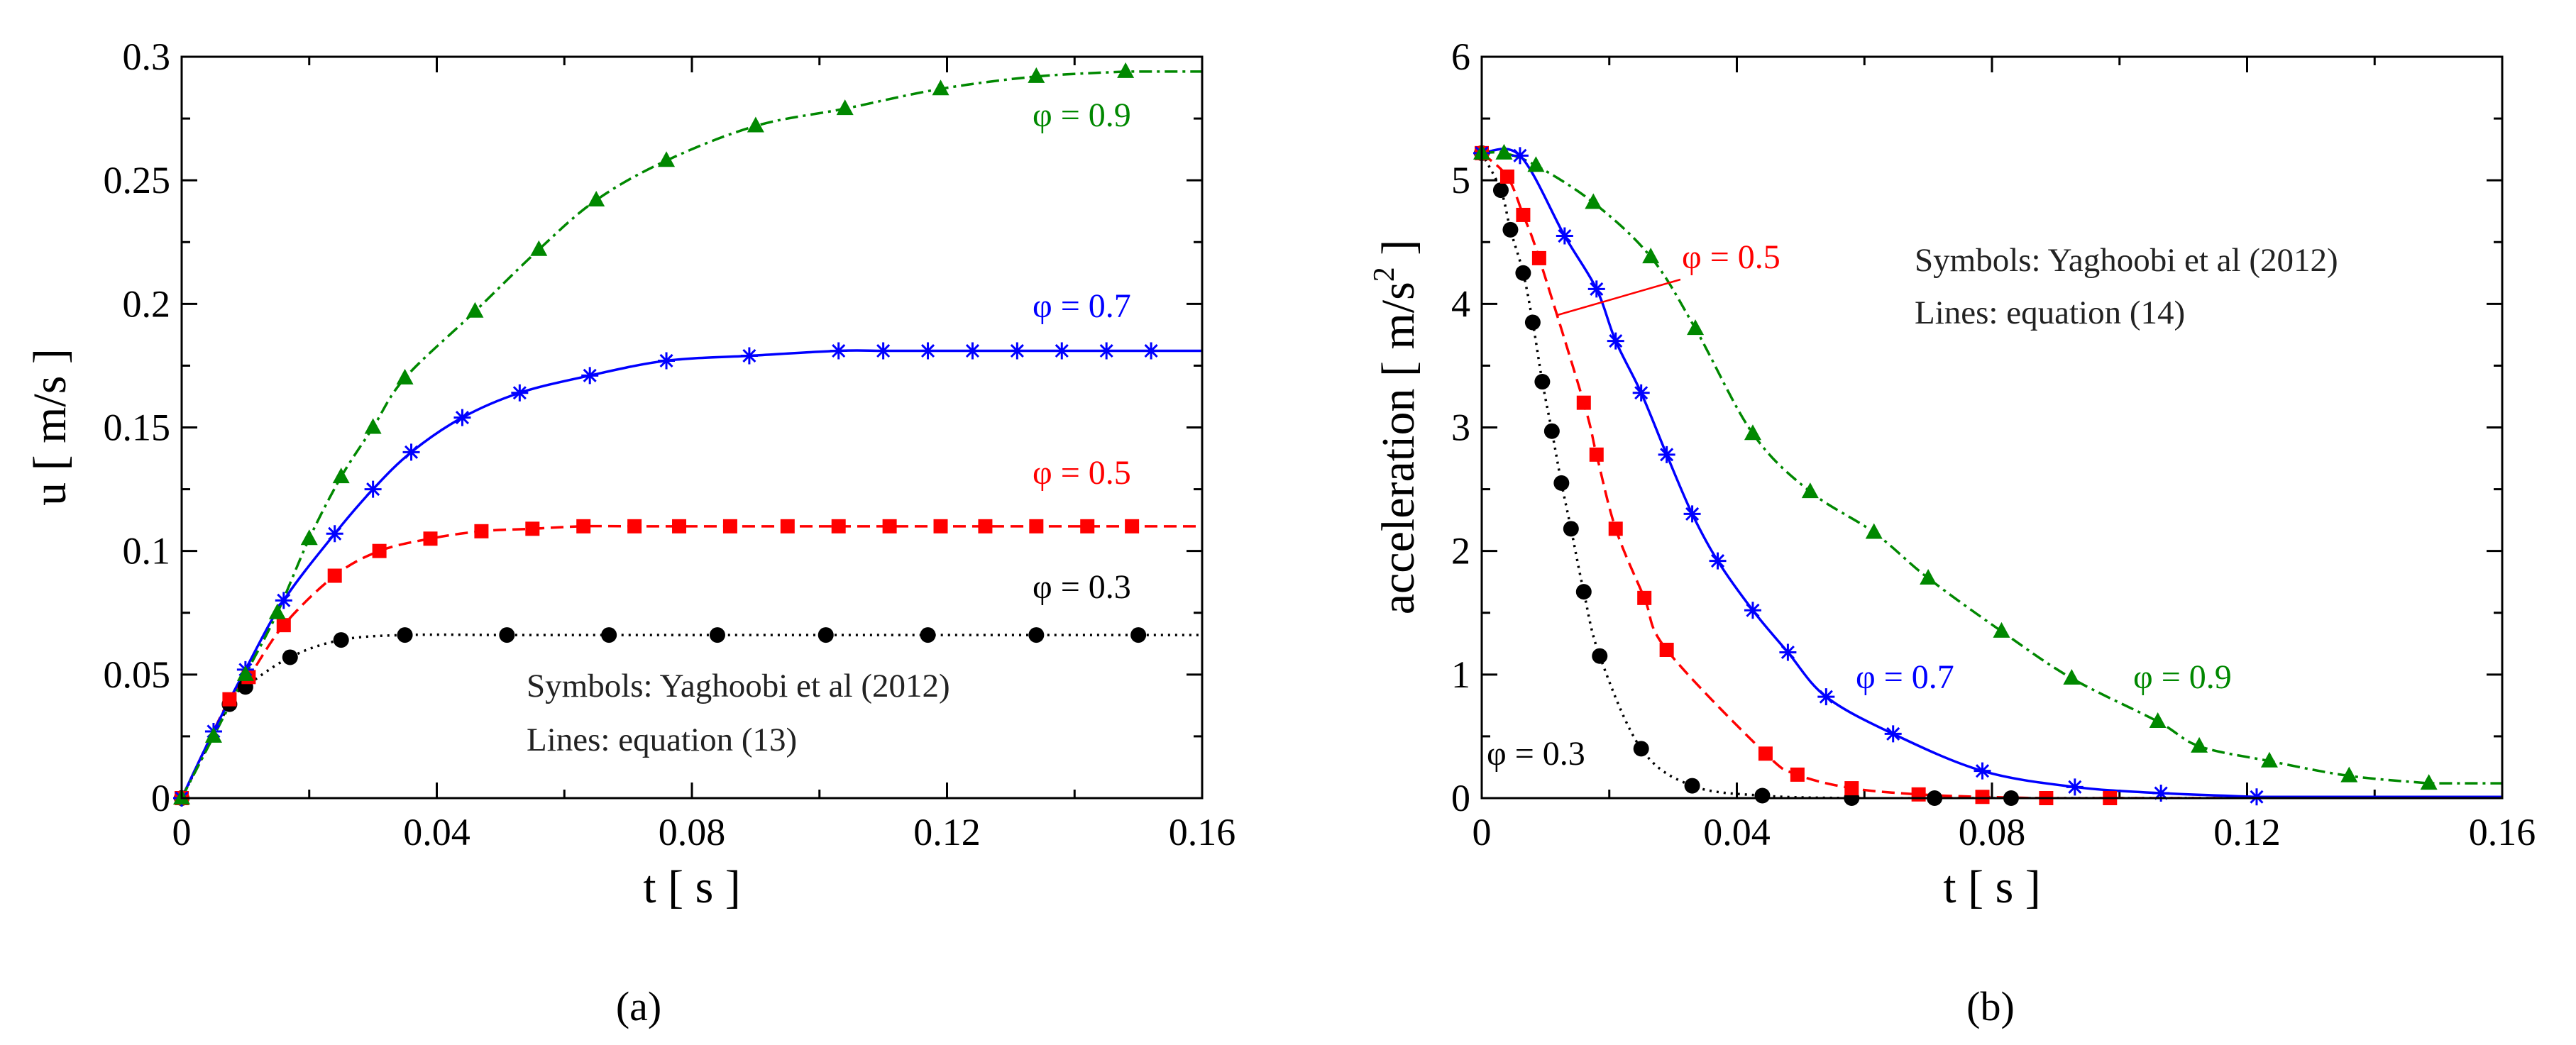 This screenshot has height=1045, width=2576. I want to click on chart-a-panel-label: (a), so click(638, 1006).